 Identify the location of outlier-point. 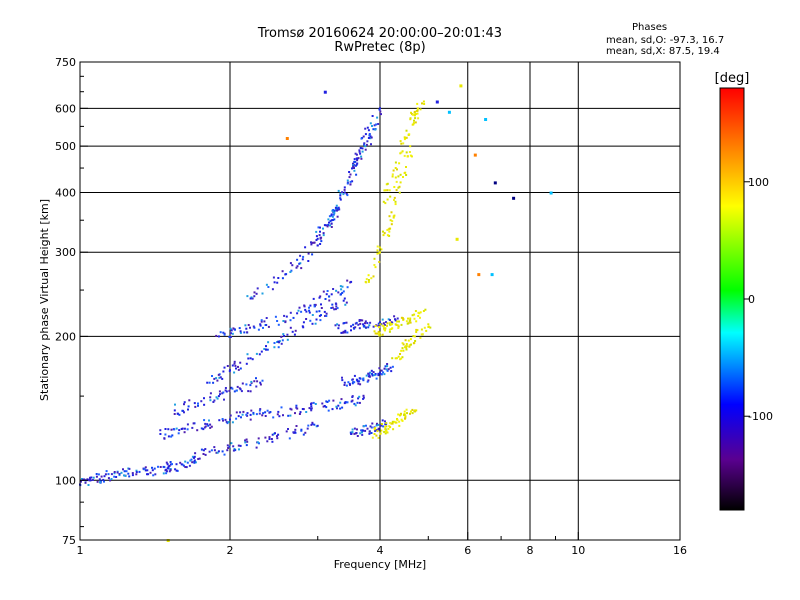
(495, 183).